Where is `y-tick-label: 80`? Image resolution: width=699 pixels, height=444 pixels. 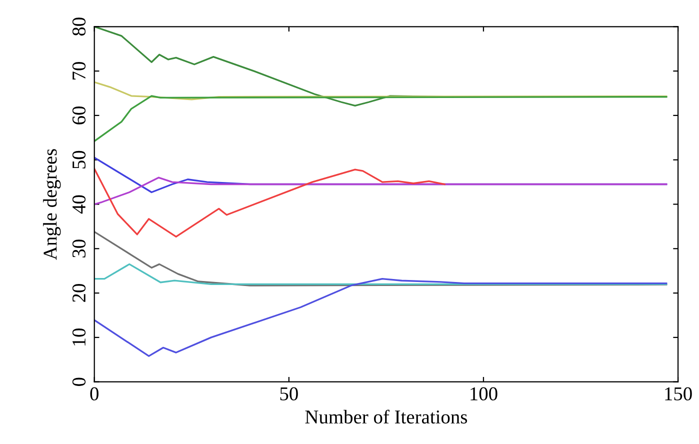 y-tick-label: 80 is located at coordinates (79, 27).